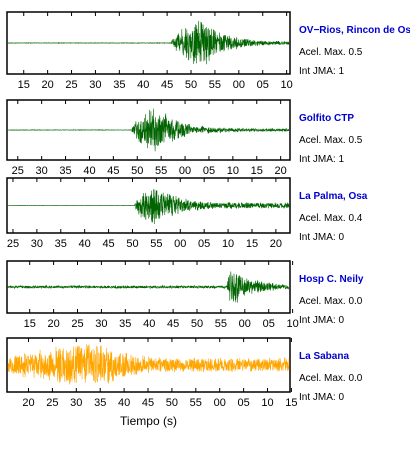 Image resolution: width=410 pixels, height=460 pixels. What do you see at coordinates (324, 356) in the screenshot?
I see `station-name: La Sabana` at bounding box center [324, 356].